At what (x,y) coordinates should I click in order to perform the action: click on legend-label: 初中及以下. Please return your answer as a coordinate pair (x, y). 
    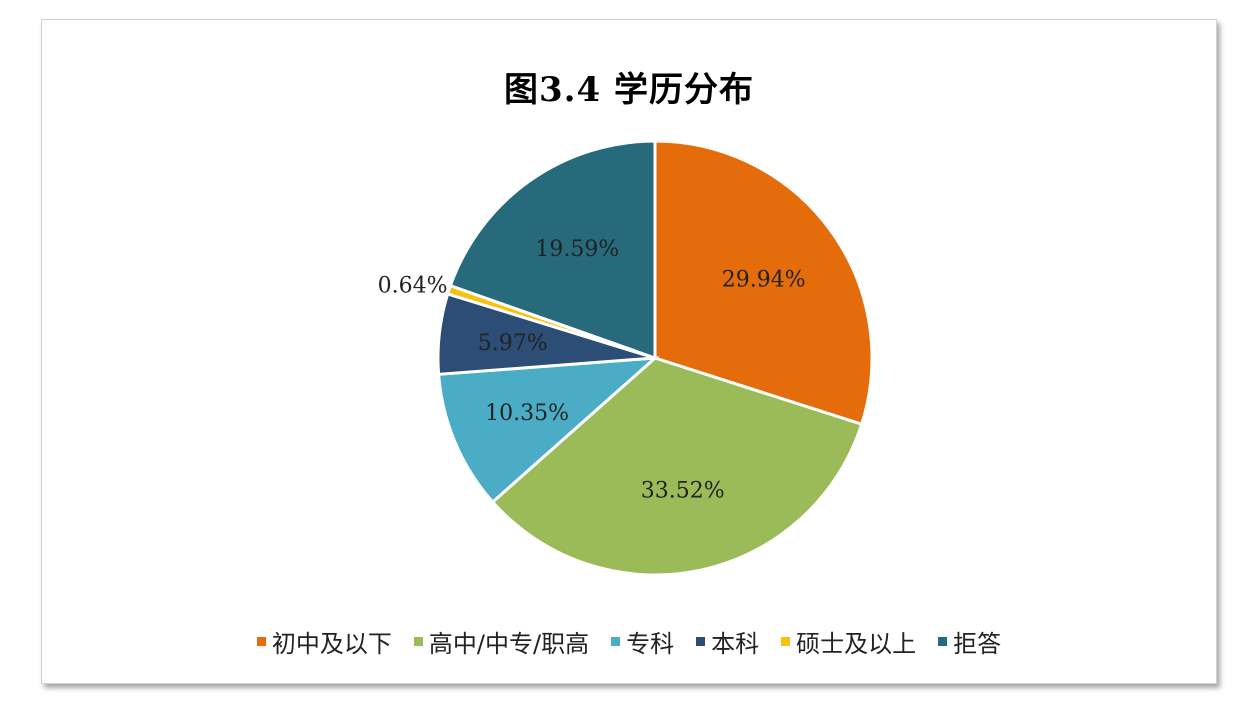
    Looking at the image, I should click on (331, 644).